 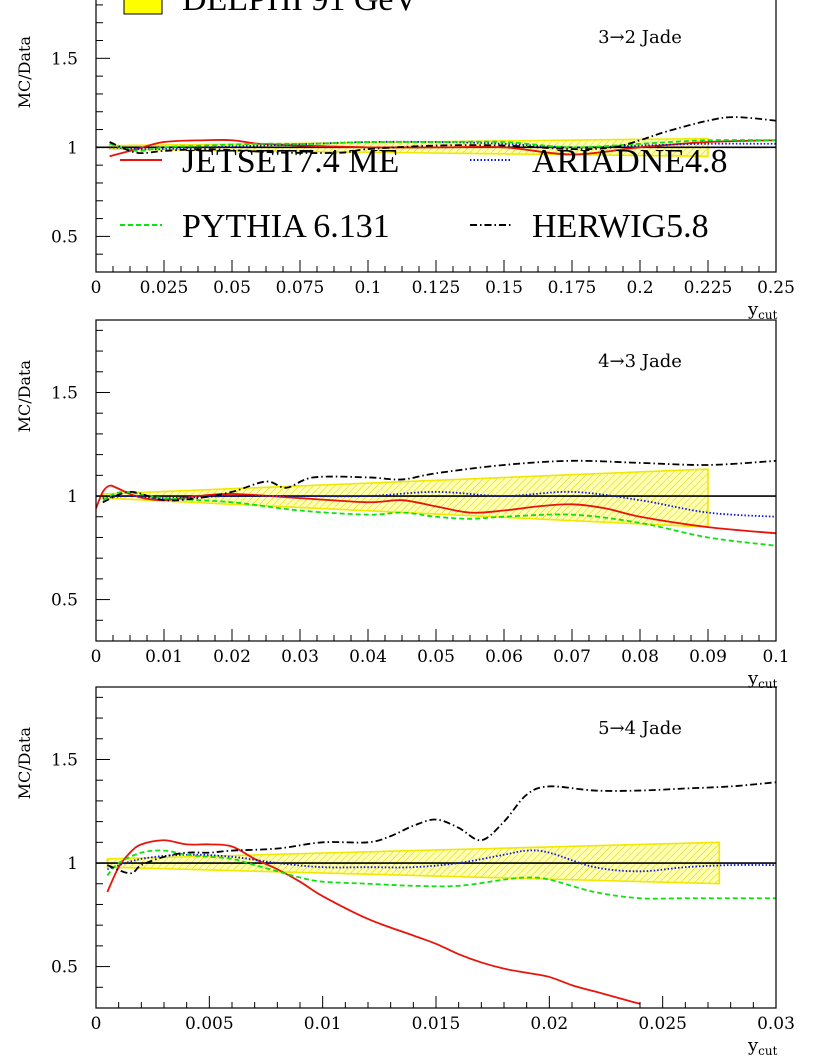 What do you see at coordinates (436, 288) in the screenshot?
I see `x-tick-label: 0.125` at bounding box center [436, 288].